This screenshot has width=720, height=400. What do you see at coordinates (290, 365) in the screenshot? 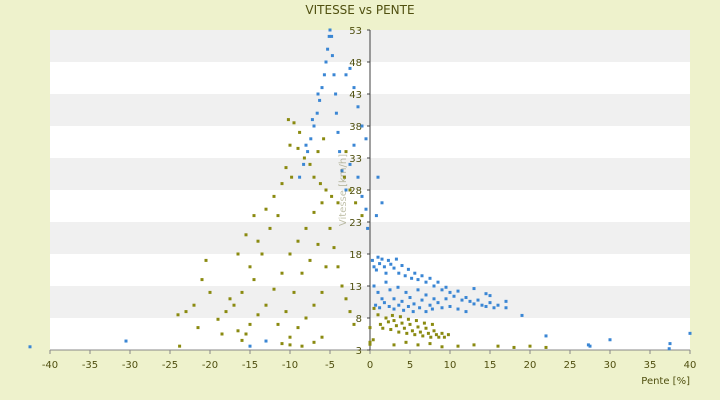
I see `x-tick-label: -10` at bounding box center [290, 365].